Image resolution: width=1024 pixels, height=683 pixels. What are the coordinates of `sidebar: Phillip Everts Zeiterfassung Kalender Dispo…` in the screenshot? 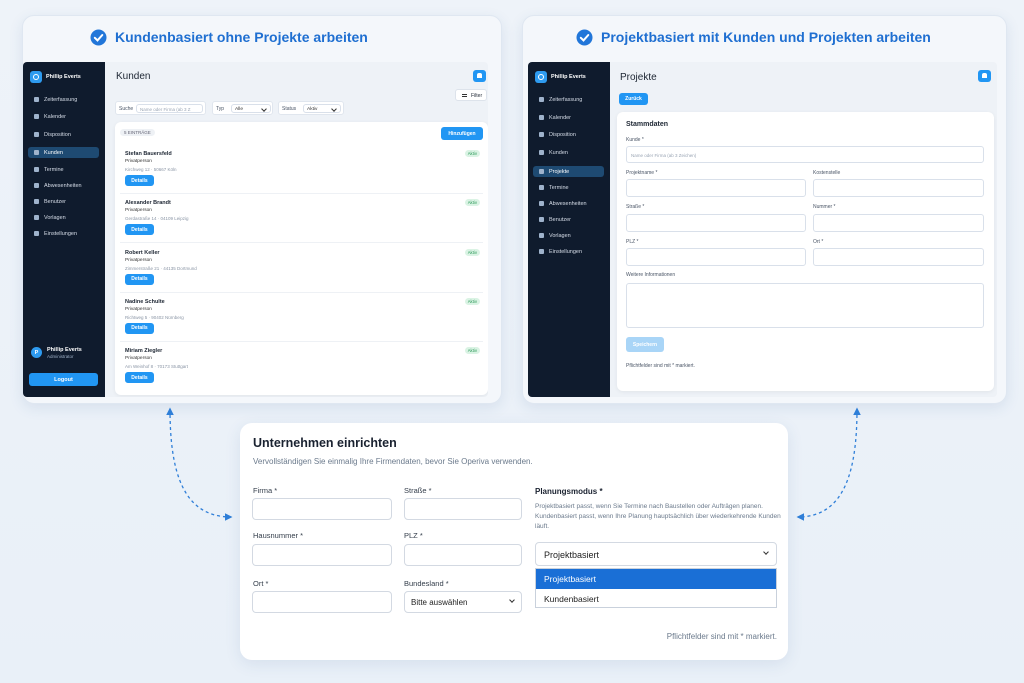 It's located at (569, 229).